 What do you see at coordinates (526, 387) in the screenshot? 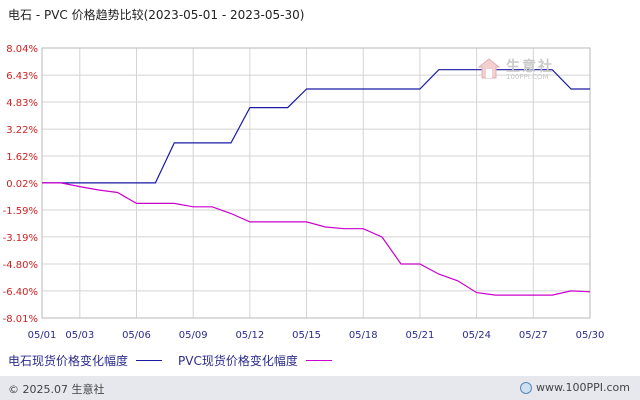
I see `globe-icon` at bounding box center [526, 387].